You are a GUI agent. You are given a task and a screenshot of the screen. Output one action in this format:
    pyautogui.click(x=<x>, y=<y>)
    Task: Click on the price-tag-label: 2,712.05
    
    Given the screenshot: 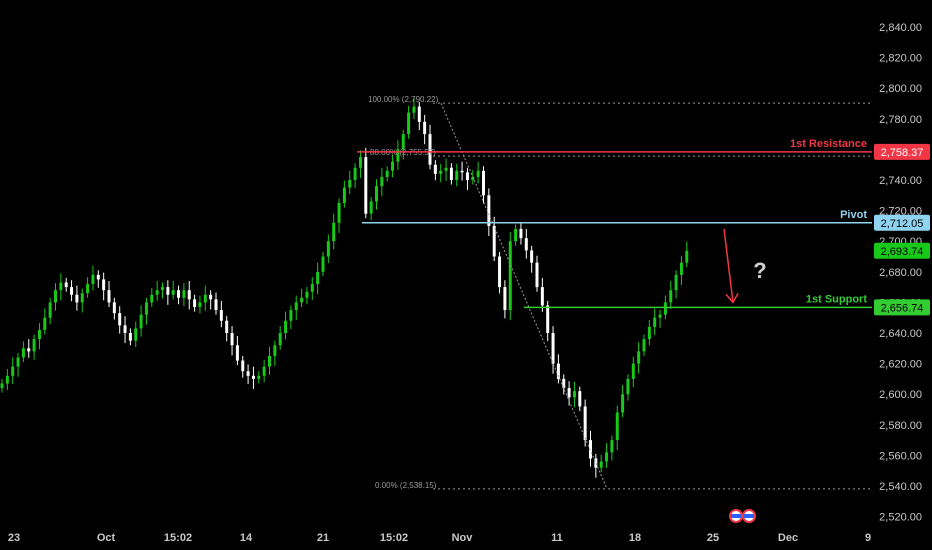 What is the action you would take?
    pyautogui.click(x=902, y=224)
    